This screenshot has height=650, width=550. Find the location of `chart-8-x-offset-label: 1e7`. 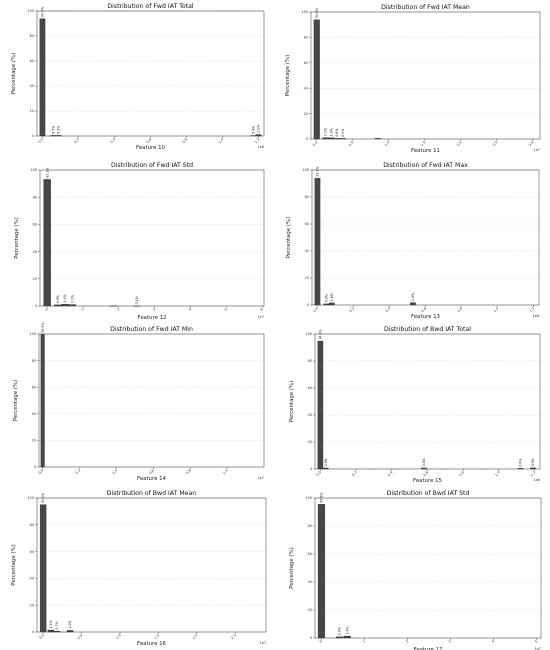

chart-8-x-offset-label: 1e7 is located at coordinates (538, 648).